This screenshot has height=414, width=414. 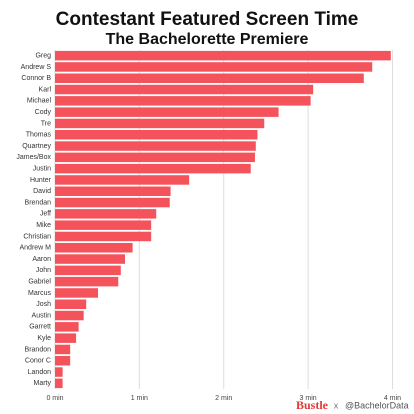 I want to click on x-tick-label: 4 min, so click(x=392, y=398).